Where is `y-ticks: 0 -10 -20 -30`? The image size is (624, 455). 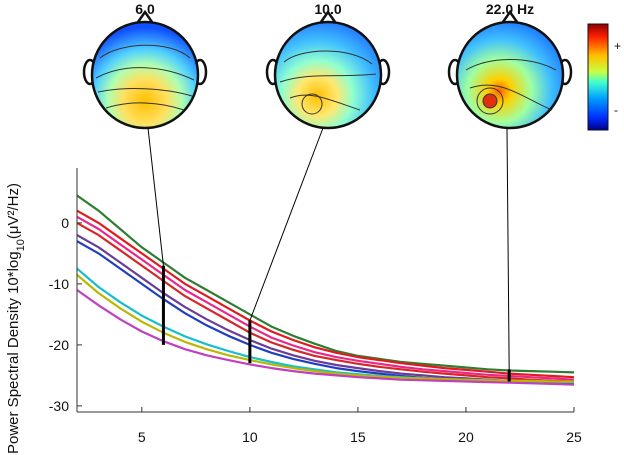 y-ticks: 0 -10 -20 -30 is located at coordinates (65, 314).